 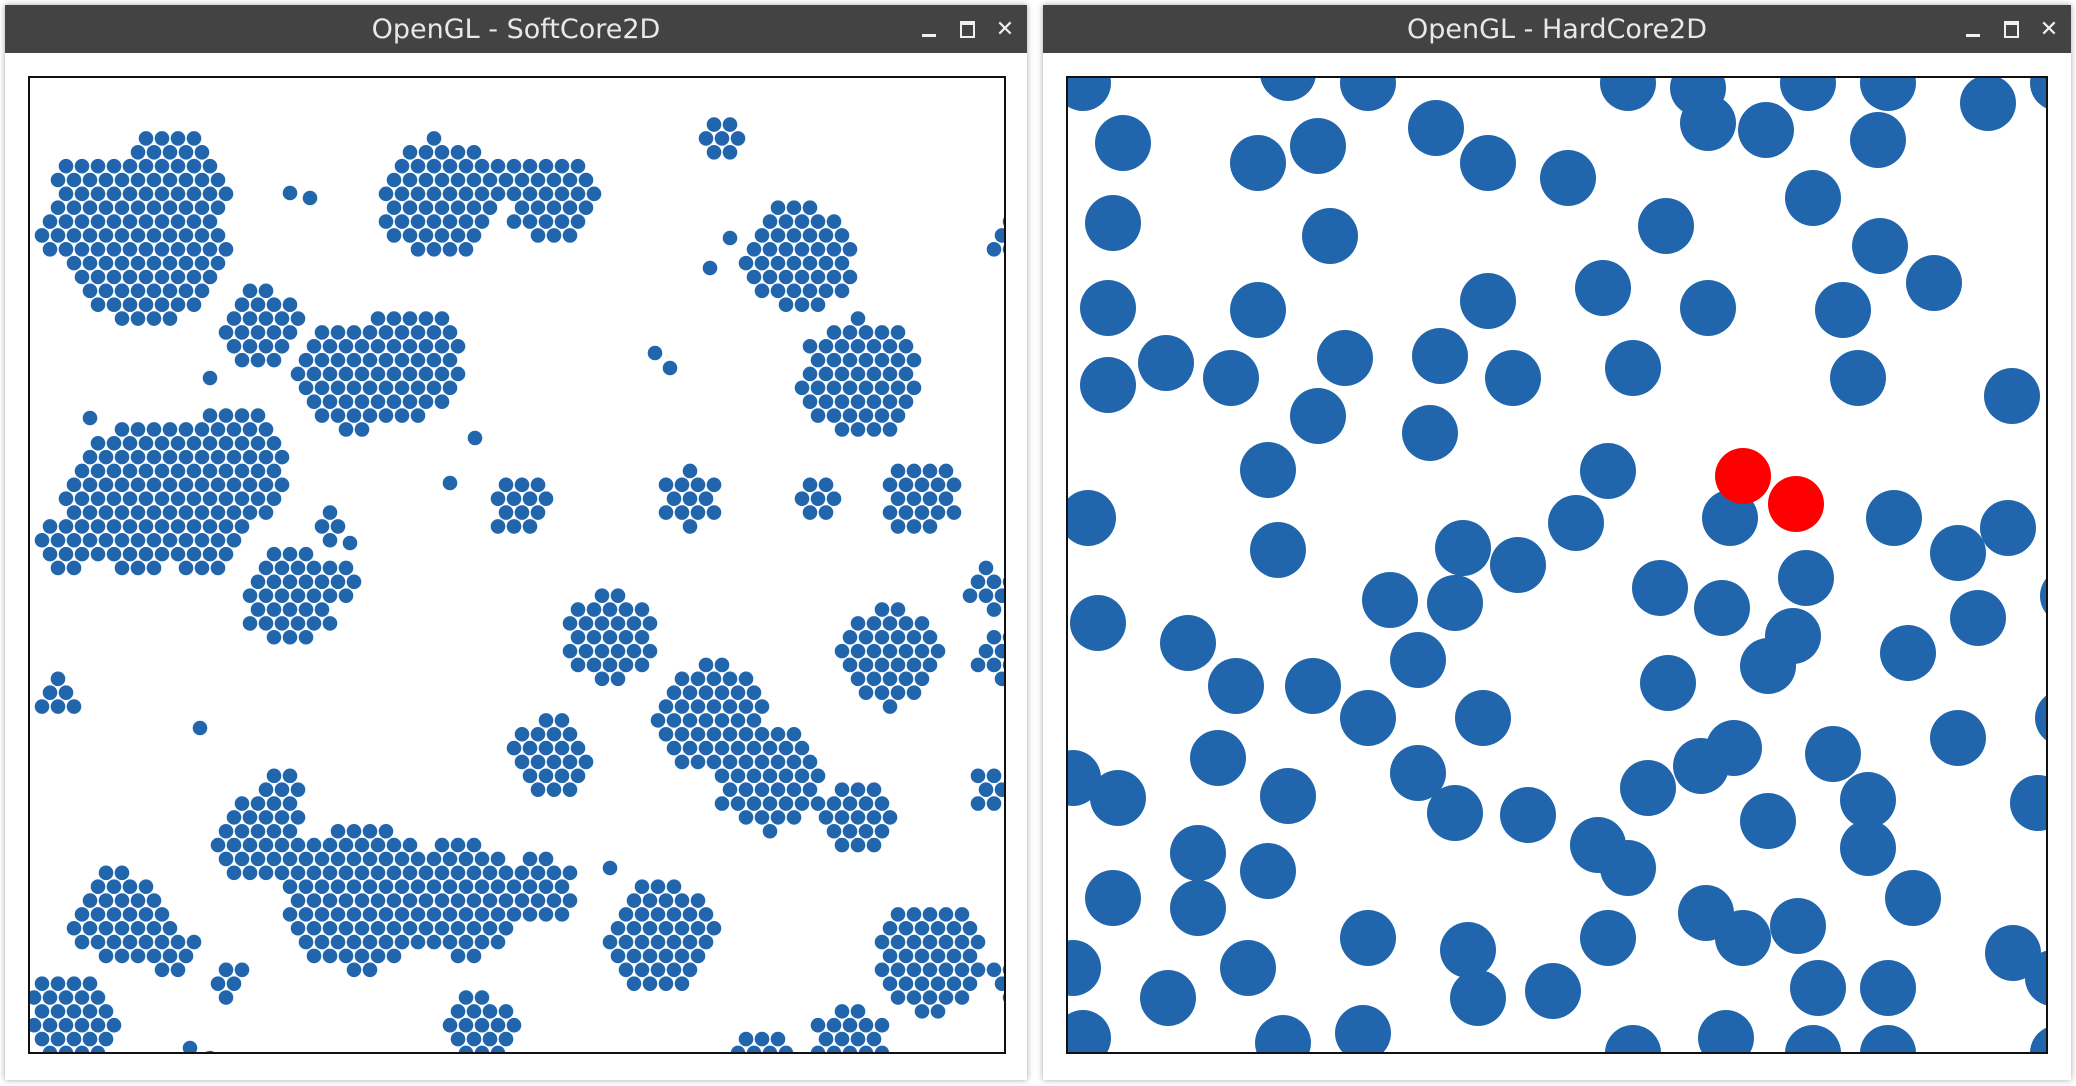 I want to click on window-titlebar: OpenGL - SoftCore2D ✕, so click(x=516, y=29).